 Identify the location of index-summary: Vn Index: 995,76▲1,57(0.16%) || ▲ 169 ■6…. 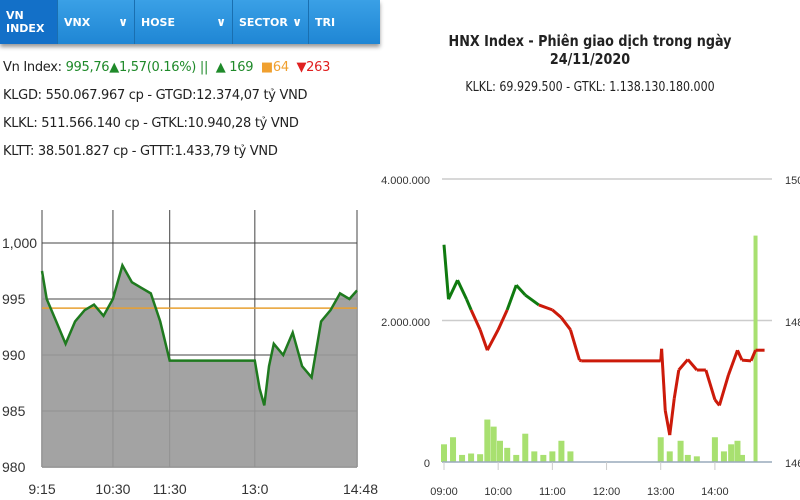
(166, 67).